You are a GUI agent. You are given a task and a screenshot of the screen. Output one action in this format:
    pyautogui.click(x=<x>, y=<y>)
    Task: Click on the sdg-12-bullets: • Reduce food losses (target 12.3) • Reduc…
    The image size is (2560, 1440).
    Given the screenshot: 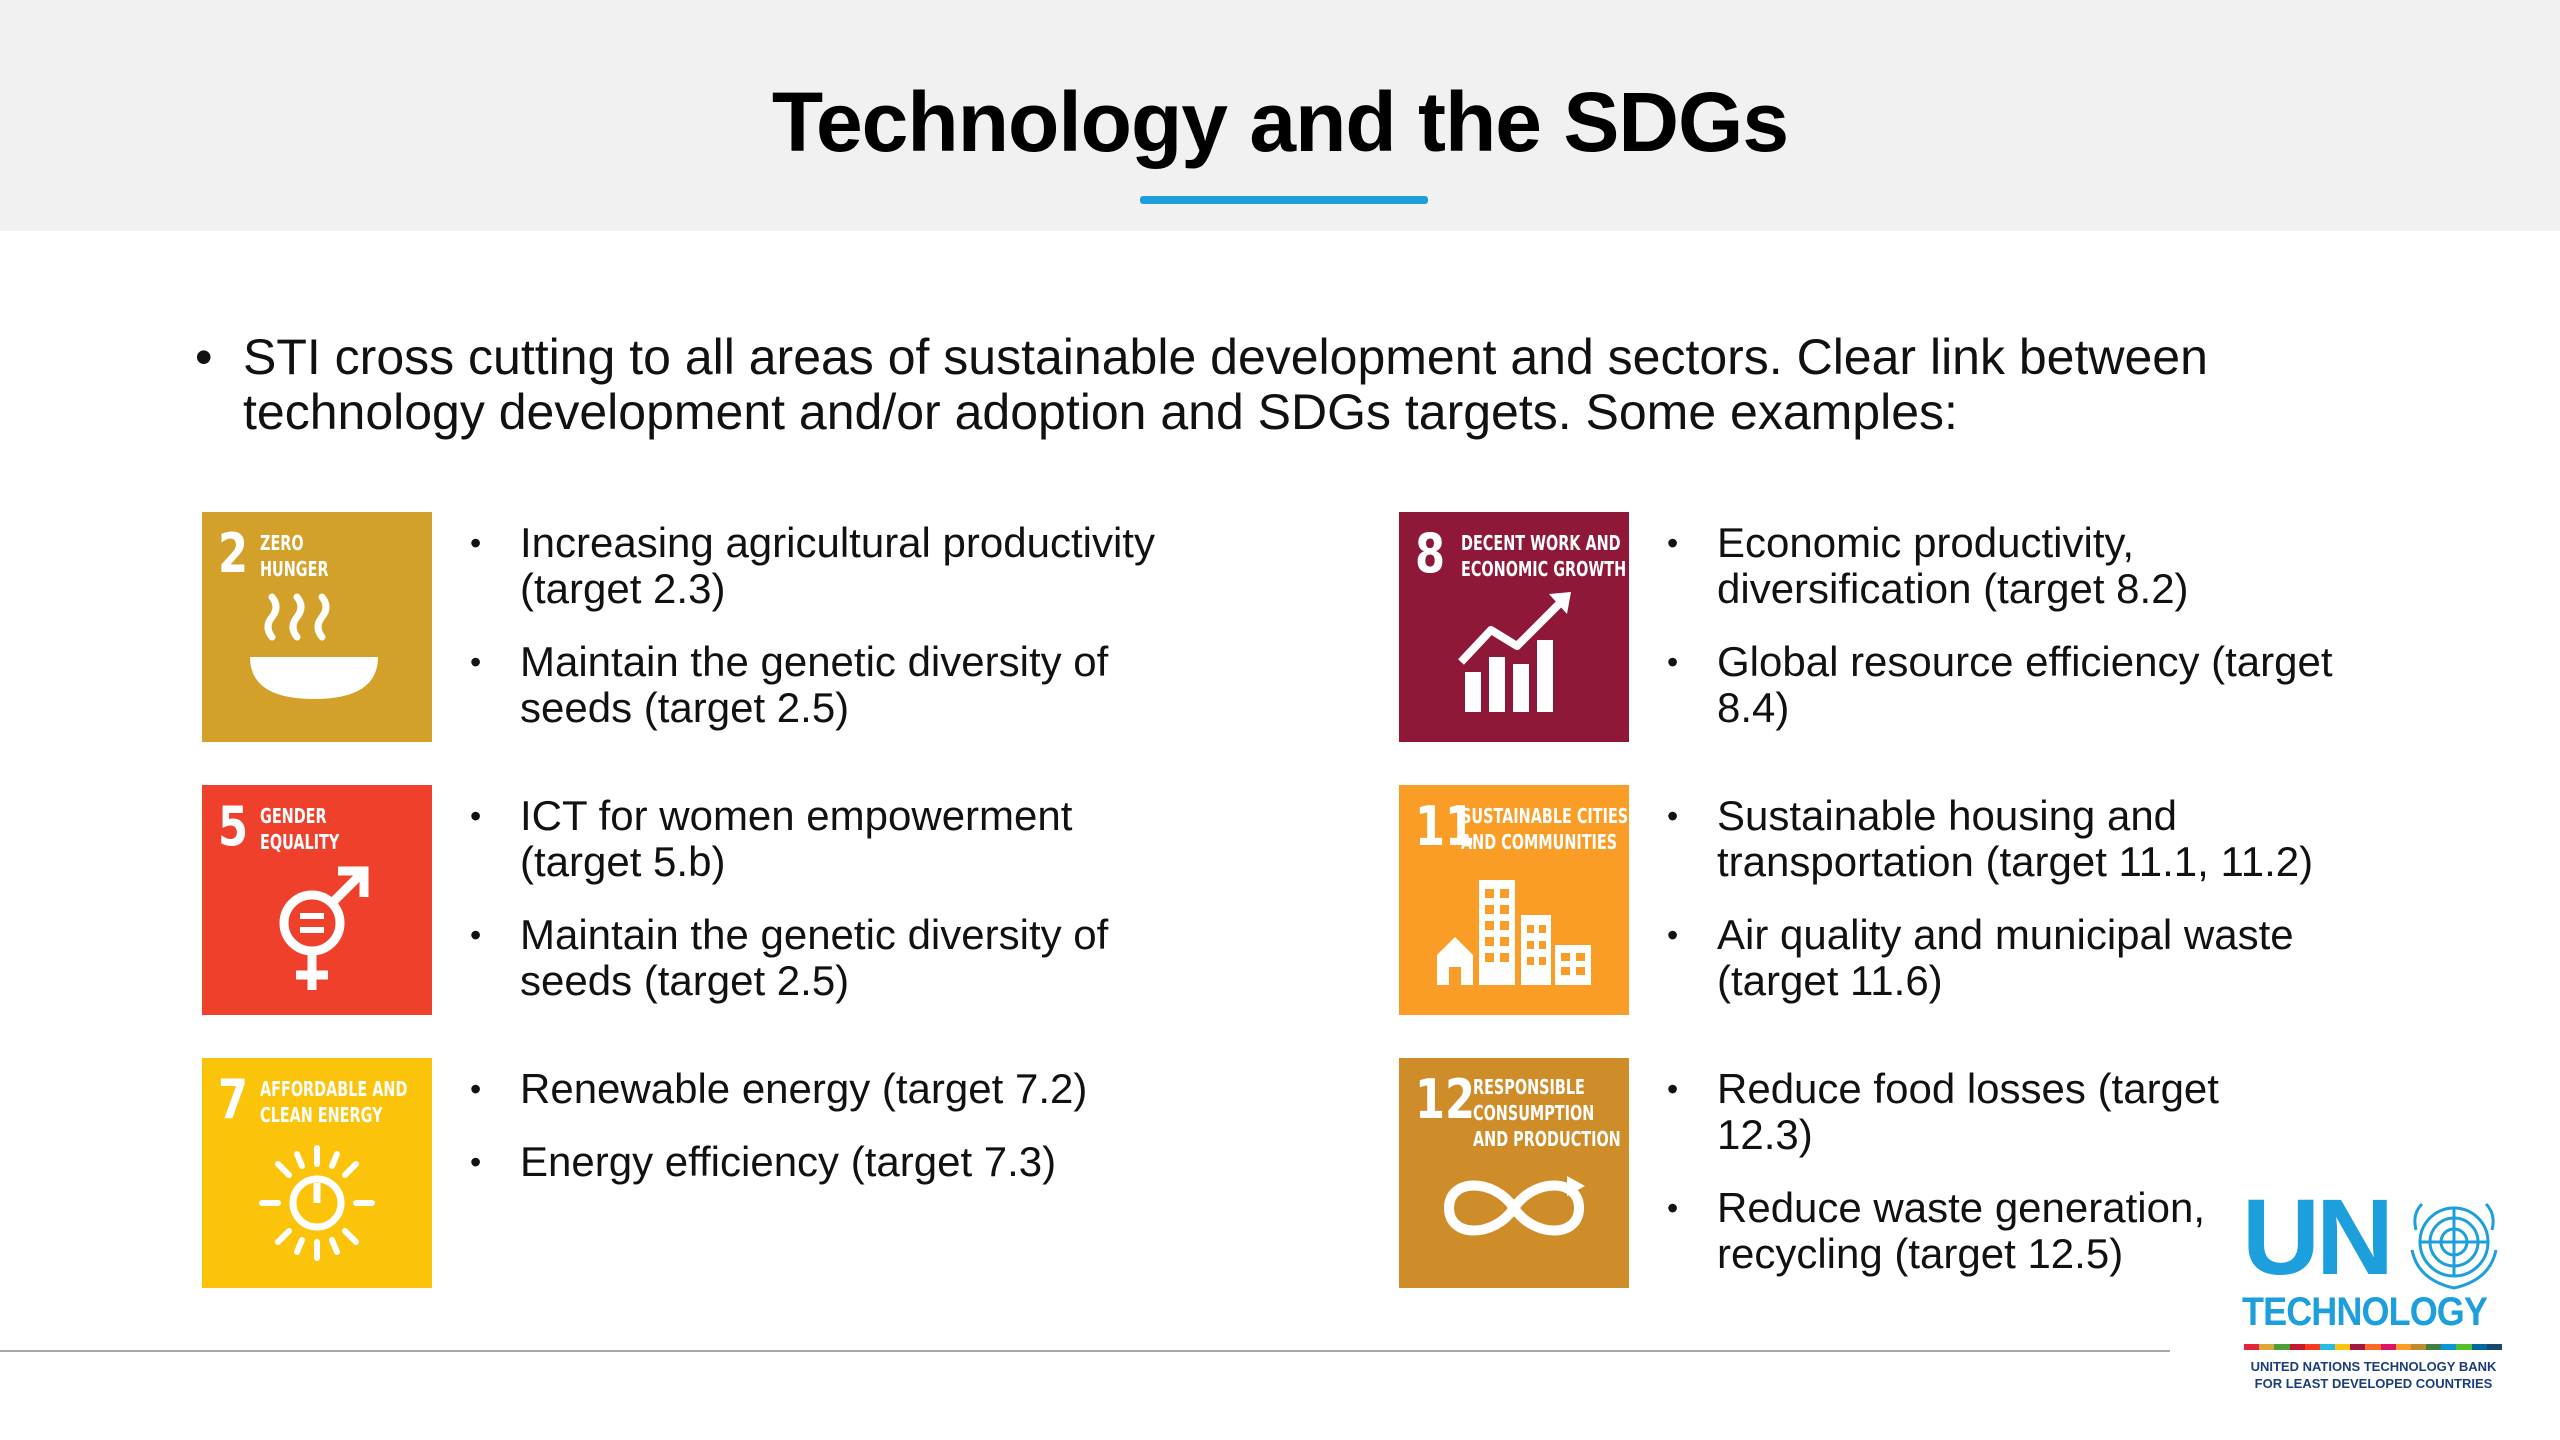 What is the action you would take?
    pyautogui.click(x=1957, y=1185)
    